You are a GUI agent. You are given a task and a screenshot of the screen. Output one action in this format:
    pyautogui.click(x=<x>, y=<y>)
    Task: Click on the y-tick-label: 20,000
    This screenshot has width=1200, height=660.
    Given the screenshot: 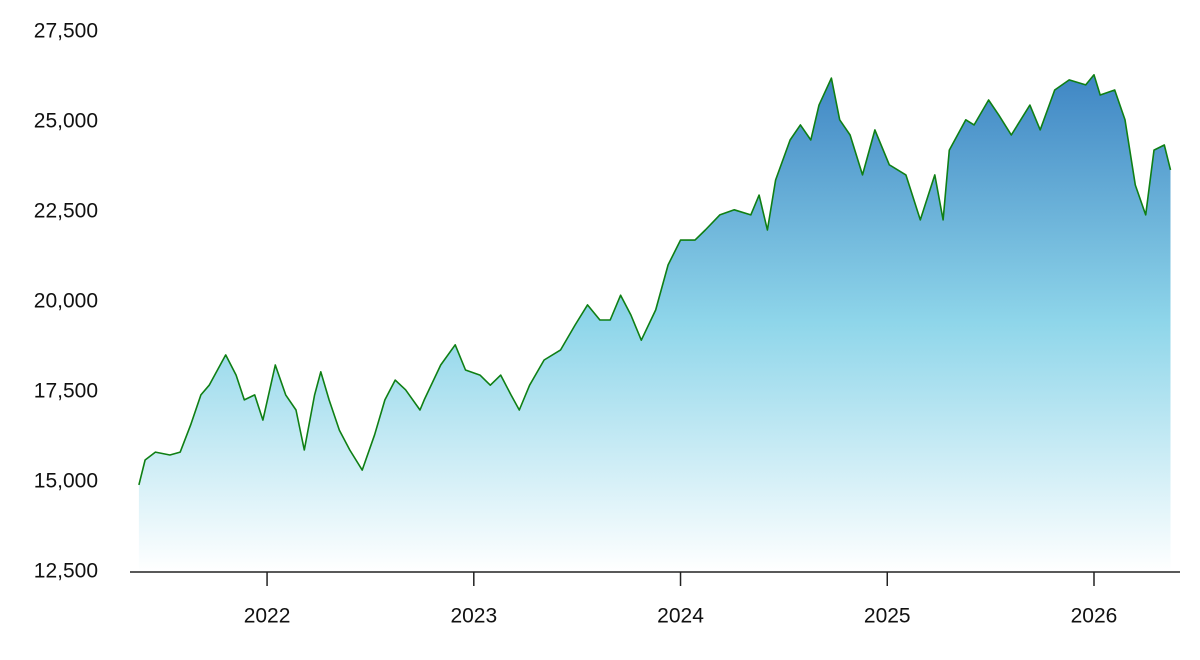 What is the action you would take?
    pyautogui.click(x=66, y=301)
    